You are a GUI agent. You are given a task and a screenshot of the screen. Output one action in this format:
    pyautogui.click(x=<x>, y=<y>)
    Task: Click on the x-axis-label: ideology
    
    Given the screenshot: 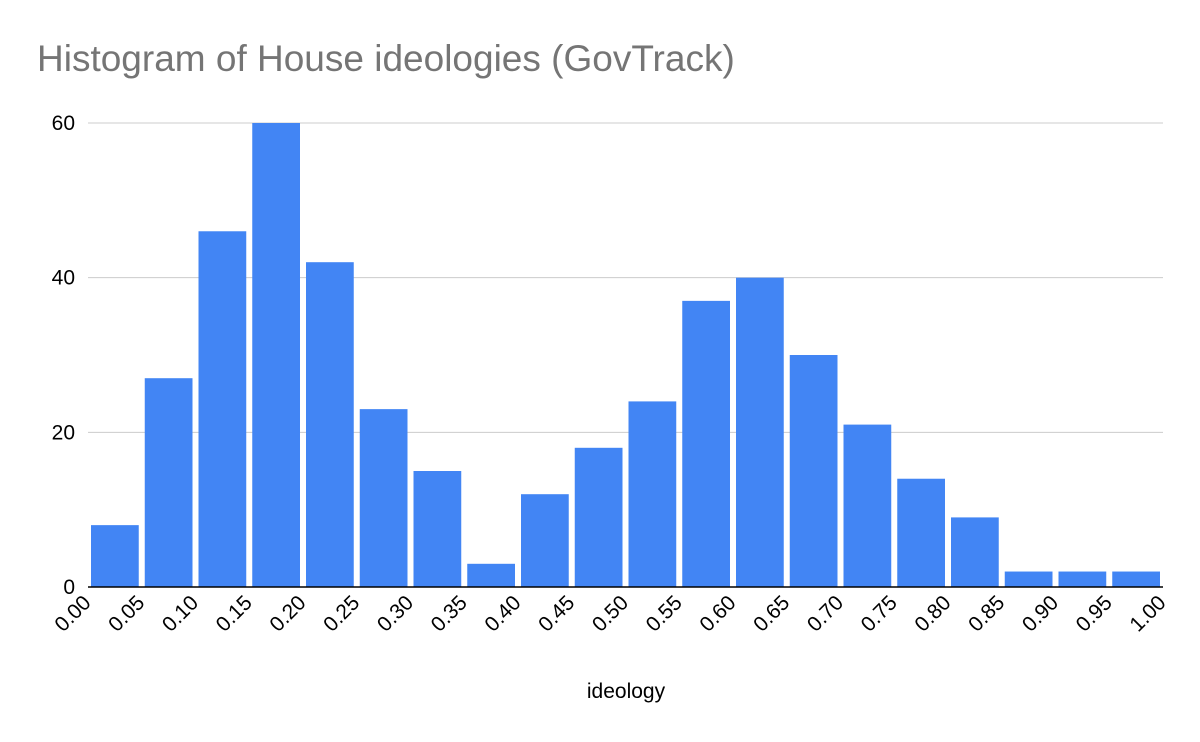 What is the action you would take?
    pyautogui.click(x=626, y=691)
    